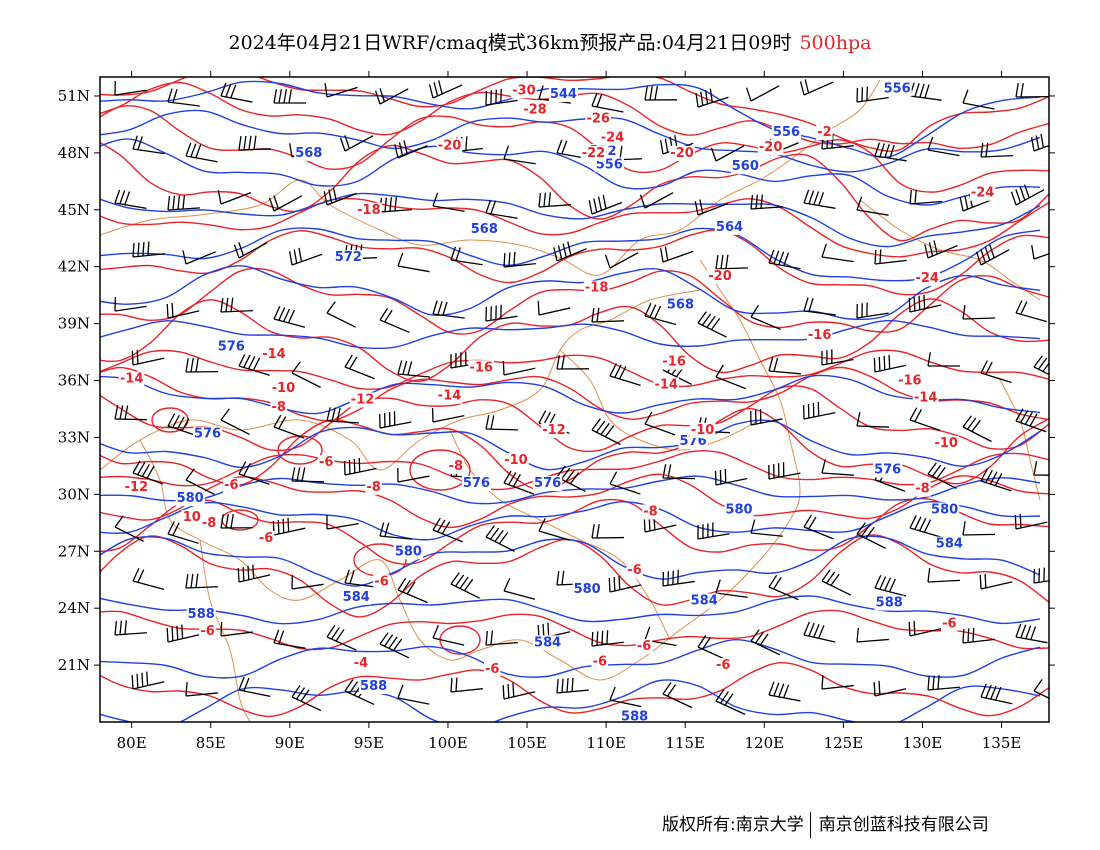  What do you see at coordinates (903, 825) in the screenshot?
I see `org-company: 南京创蓝科技有限公司` at bounding box center [903, 825].